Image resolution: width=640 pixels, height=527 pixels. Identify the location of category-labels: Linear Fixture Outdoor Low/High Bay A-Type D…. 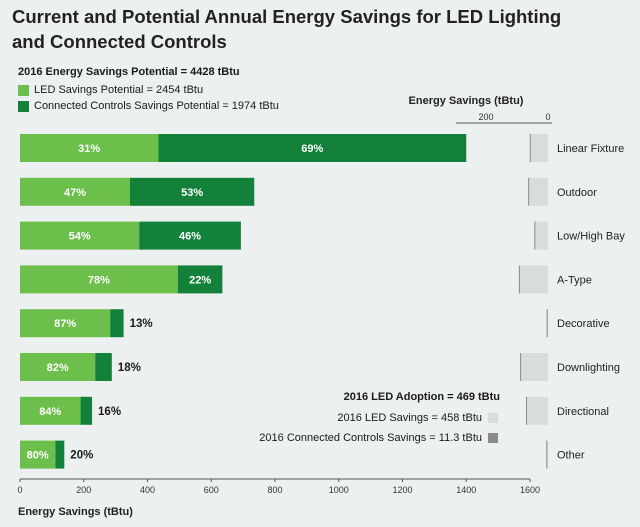
(591, 302).